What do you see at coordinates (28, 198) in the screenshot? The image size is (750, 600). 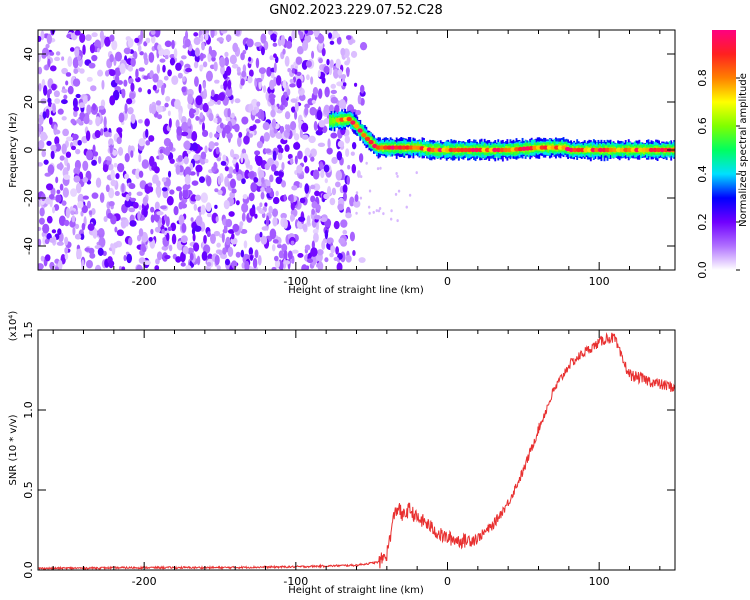 I see `y-tick-label: -20` at bounding box center [28, 198].